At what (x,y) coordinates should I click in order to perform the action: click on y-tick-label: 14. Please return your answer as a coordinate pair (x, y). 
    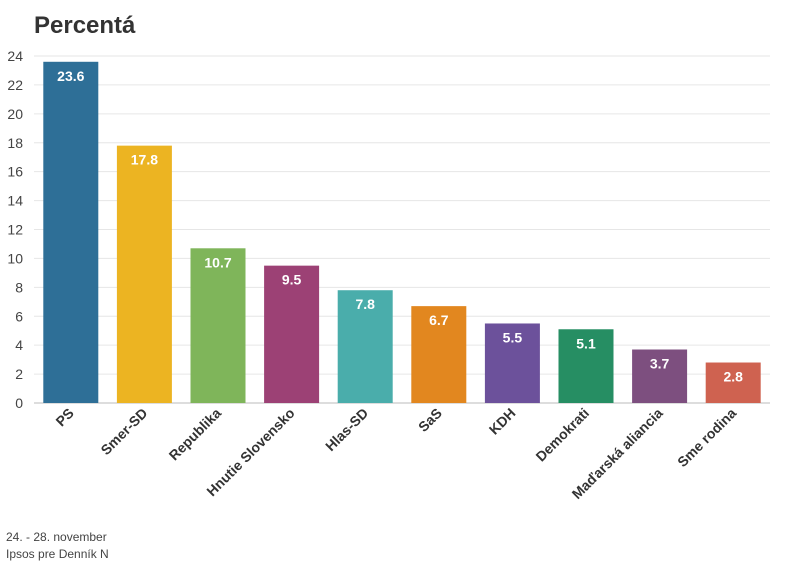
    Looking at the image, I should click on (15, 201).